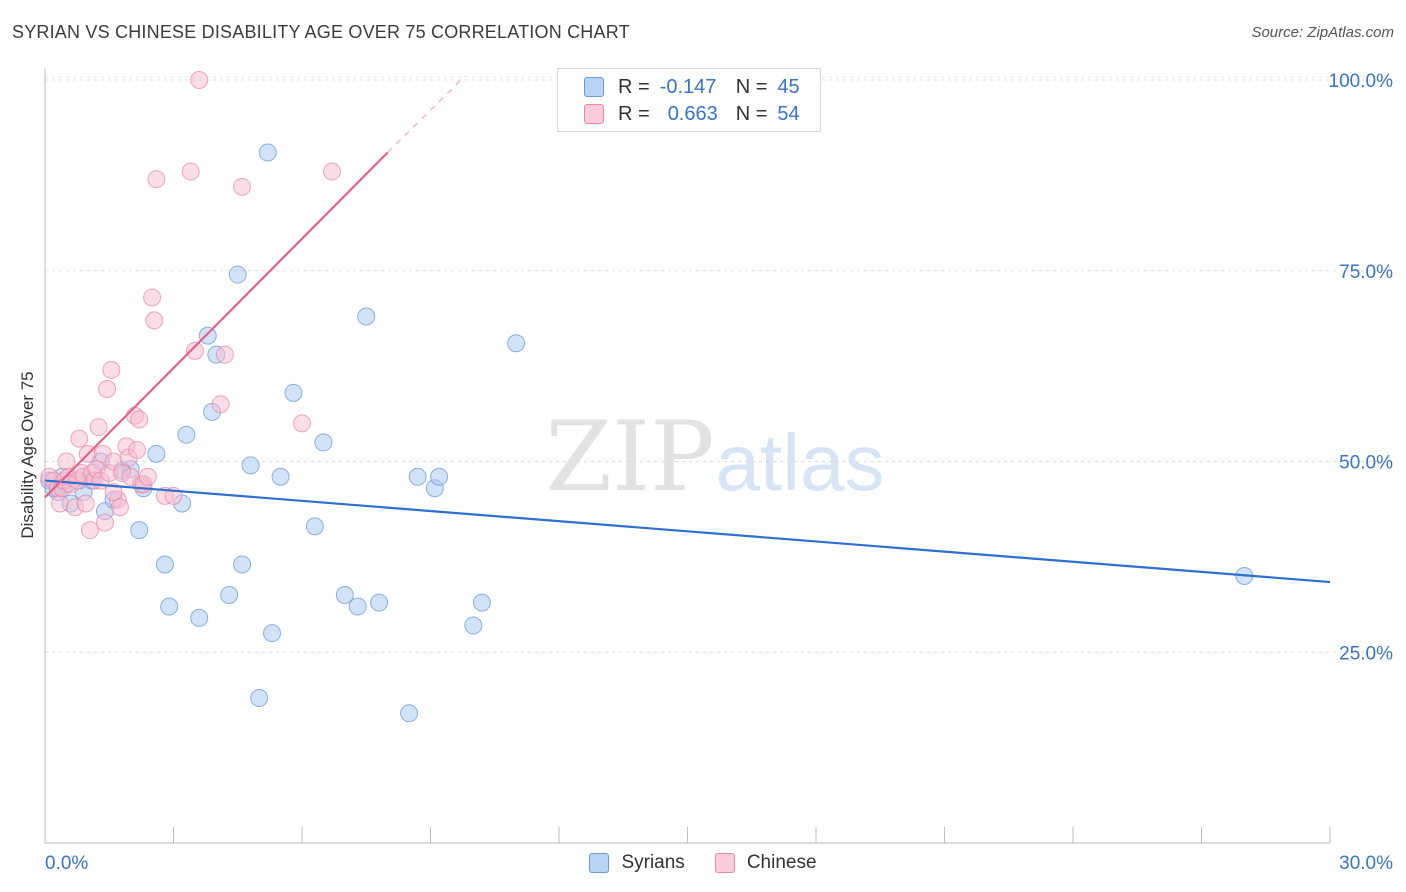  What do you see at coordinates (703, 863) in the screenshot?
I see `series-legend: Syrians Chinese` at bounding box center [703, 863].